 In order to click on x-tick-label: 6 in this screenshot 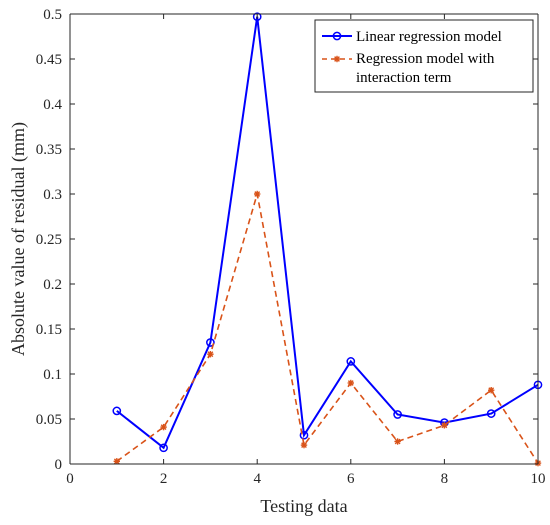, I will do `click(351, 479)`.